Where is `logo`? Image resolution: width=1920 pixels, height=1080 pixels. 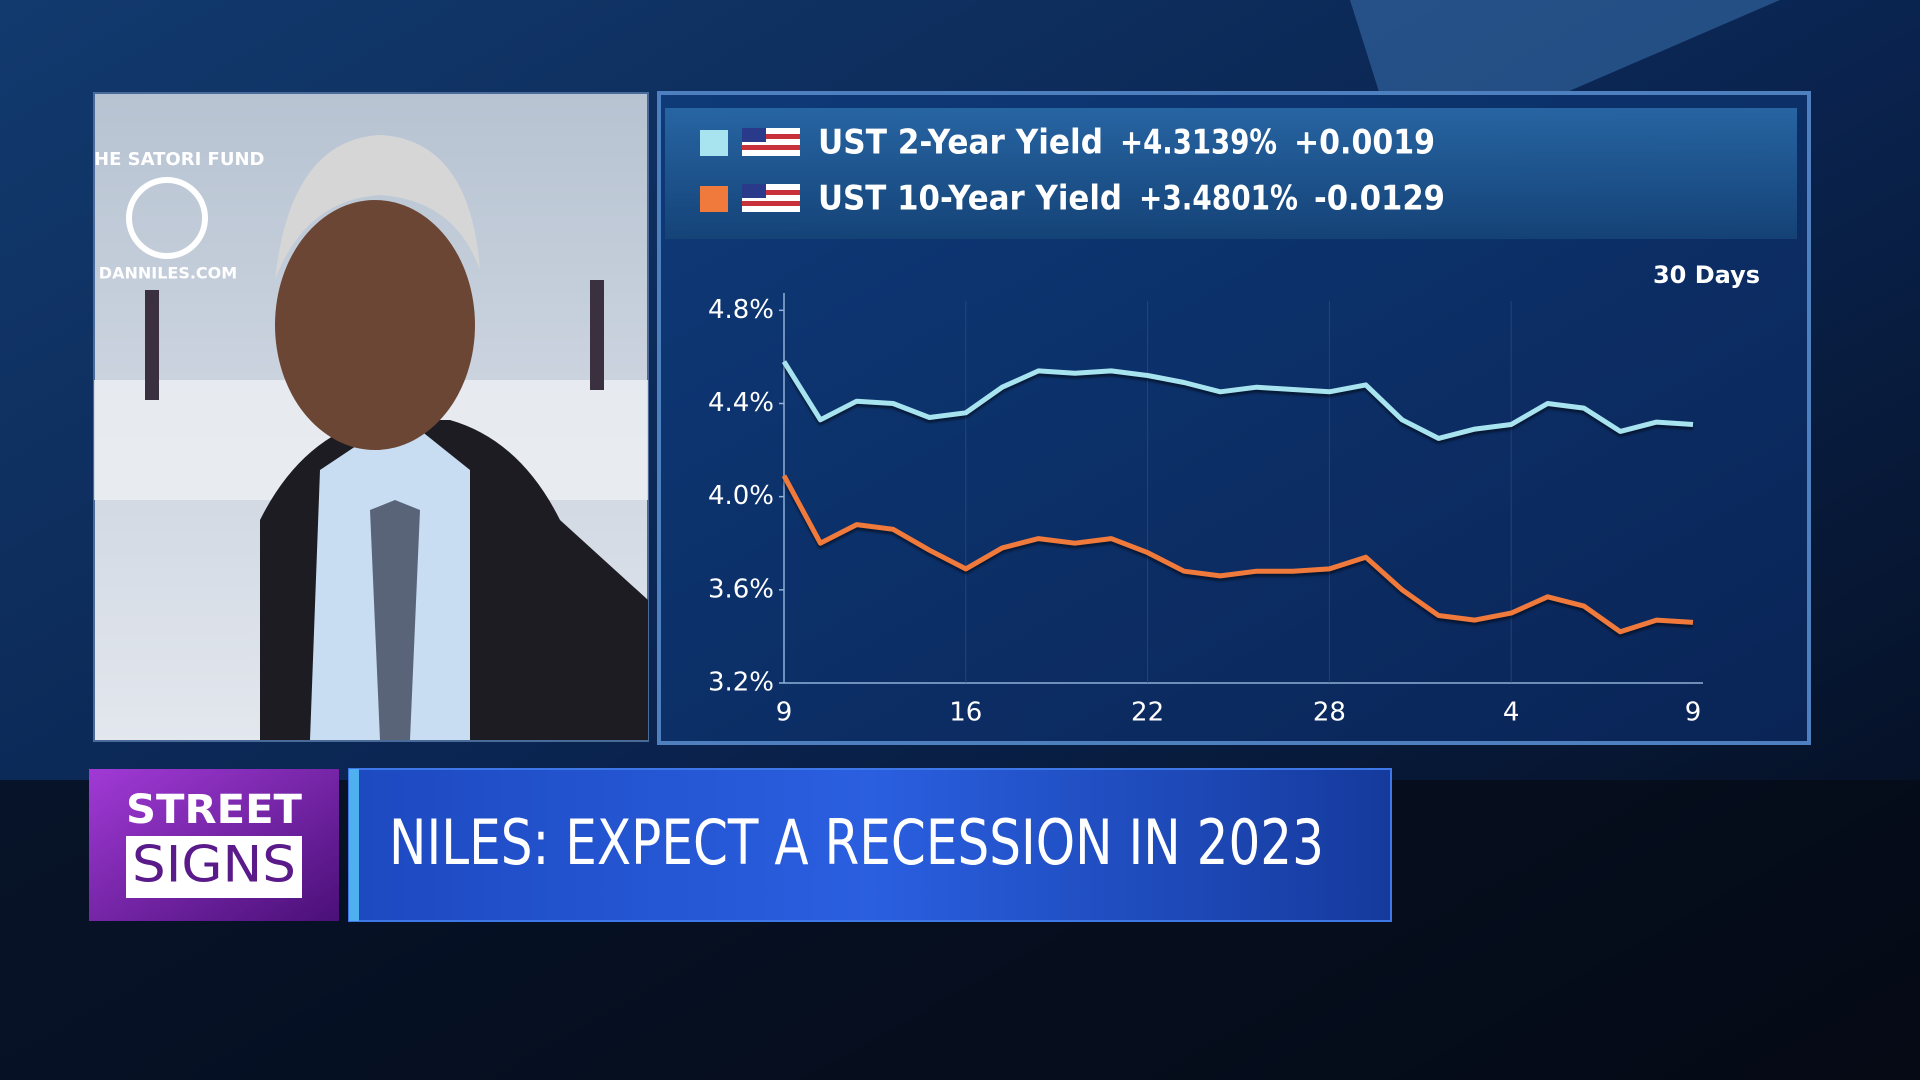
logo is located at coordinates (167, 218).